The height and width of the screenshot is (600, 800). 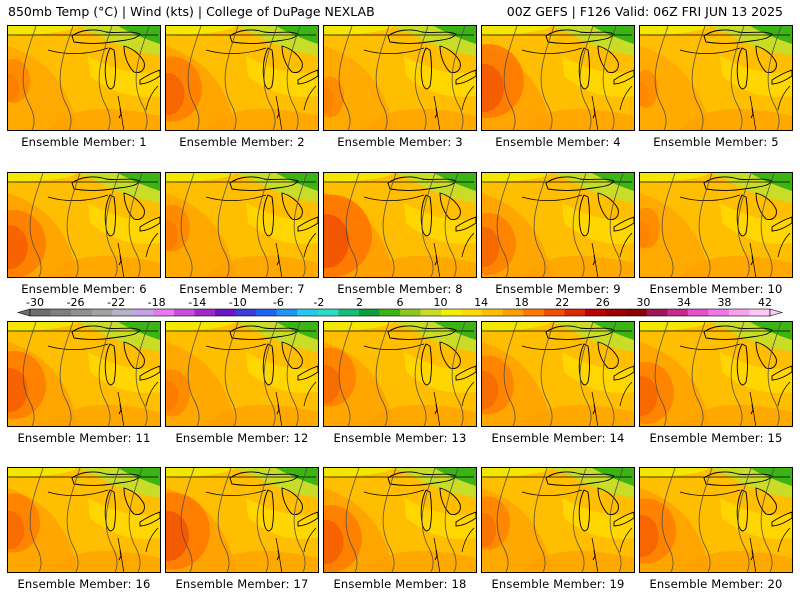 What do you see at coordinates (441, 302) in the screenshot?
I see `colorbar-tick-label: 10` at bounding box center [441, 302].